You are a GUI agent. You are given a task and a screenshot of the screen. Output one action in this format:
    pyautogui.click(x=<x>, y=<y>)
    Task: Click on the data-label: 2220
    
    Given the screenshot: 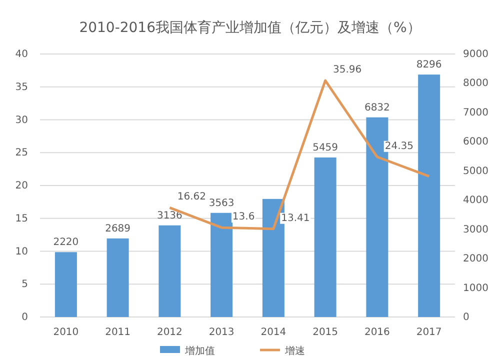 What is the action you would take?
    pyautogui.click(x=66, y=242)
    